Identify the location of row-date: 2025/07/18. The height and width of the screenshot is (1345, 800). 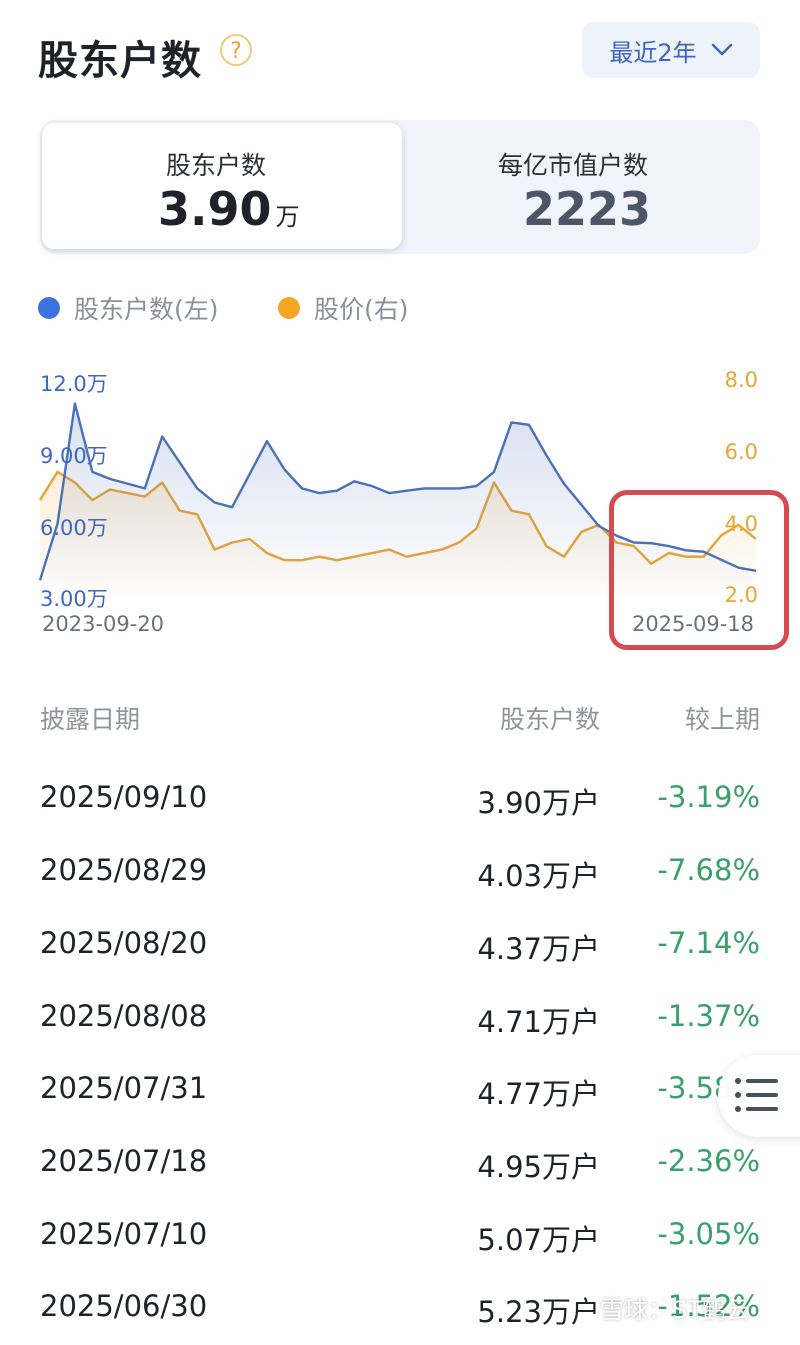
(124, 1161).